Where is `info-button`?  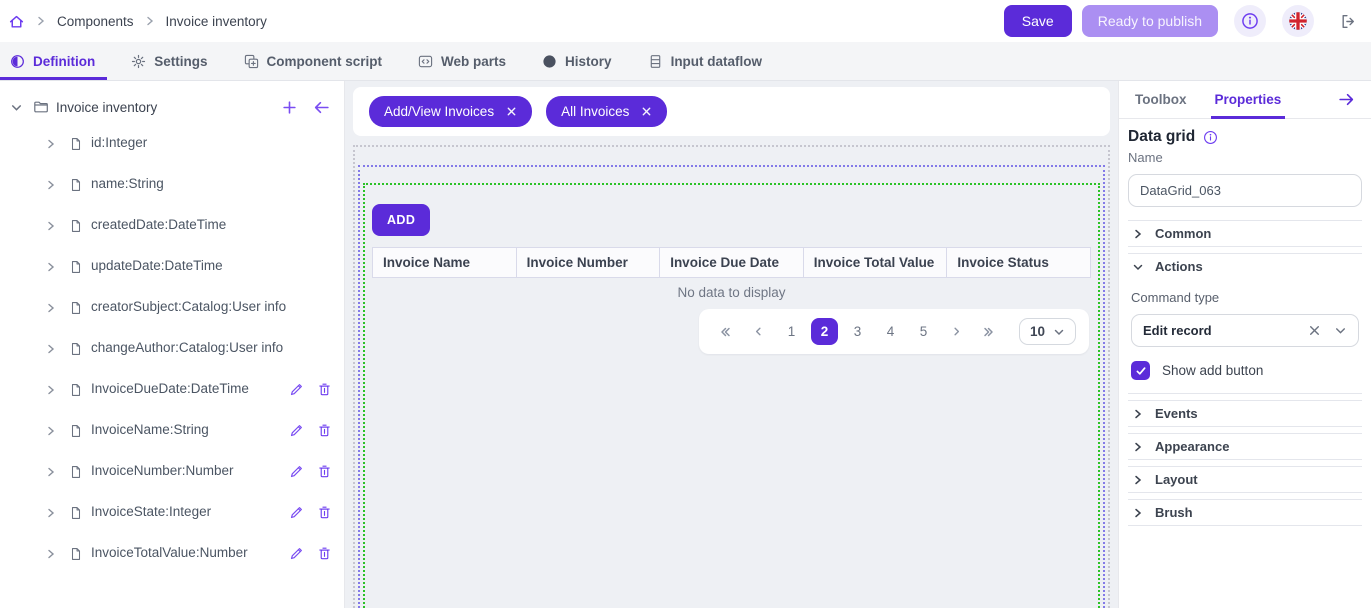 info-button is located at coordinates (1250, 21).